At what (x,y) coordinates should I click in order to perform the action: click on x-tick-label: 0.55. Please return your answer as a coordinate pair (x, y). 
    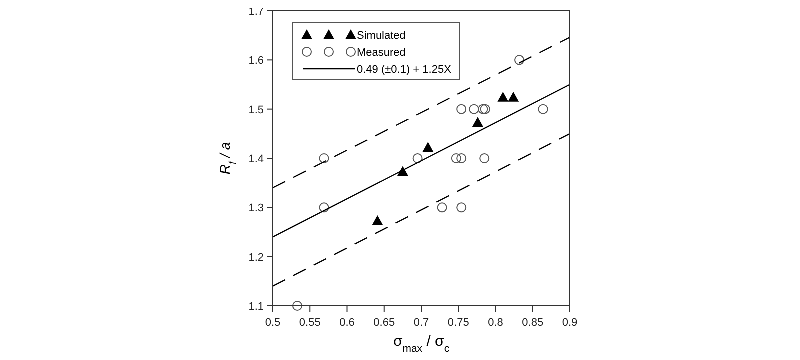
    Looking at the image, I should click on (310, 323).